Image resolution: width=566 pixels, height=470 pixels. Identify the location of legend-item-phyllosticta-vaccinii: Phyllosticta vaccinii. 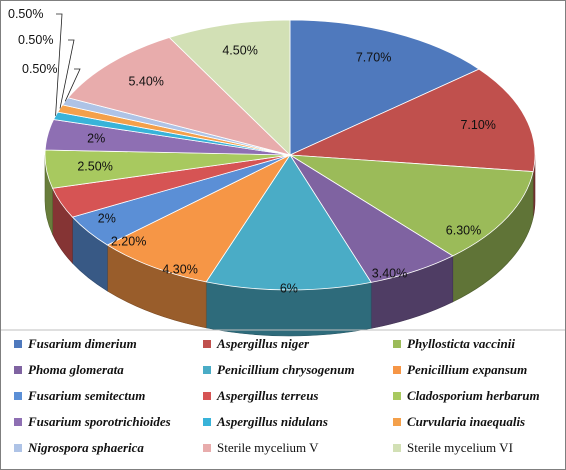
(454, 343).